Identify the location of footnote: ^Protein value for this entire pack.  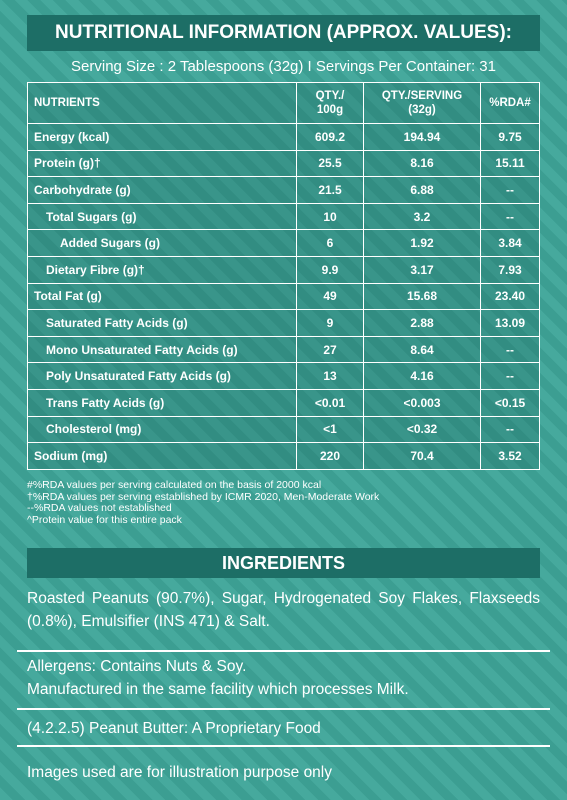
(104, 519).